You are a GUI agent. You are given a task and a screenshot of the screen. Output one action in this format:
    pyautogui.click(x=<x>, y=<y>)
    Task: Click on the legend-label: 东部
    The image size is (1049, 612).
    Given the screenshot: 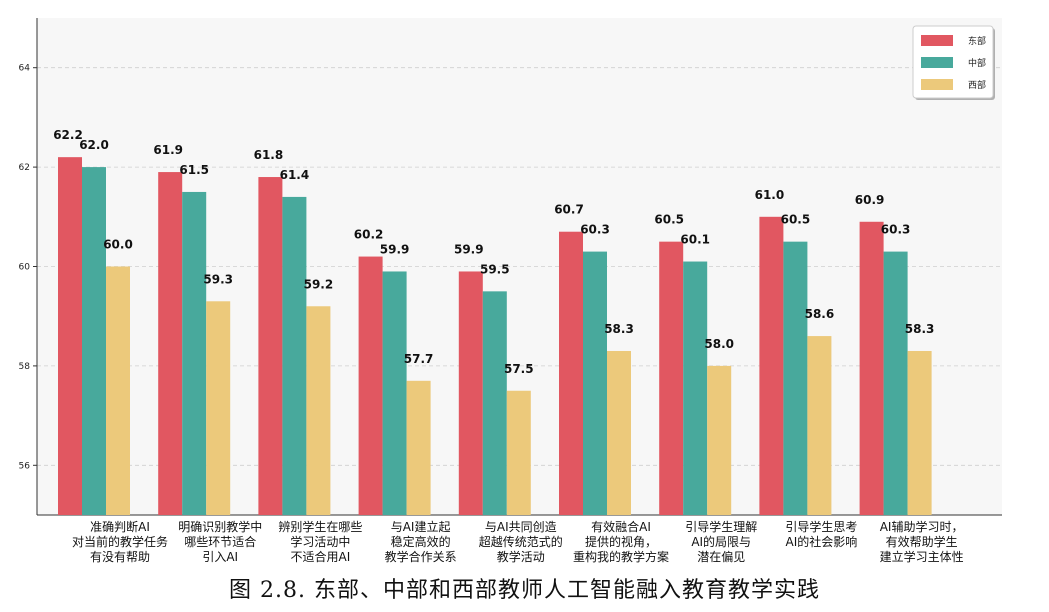 What is the action you would take?
    pyautogui.click(x=977, y=41)
    